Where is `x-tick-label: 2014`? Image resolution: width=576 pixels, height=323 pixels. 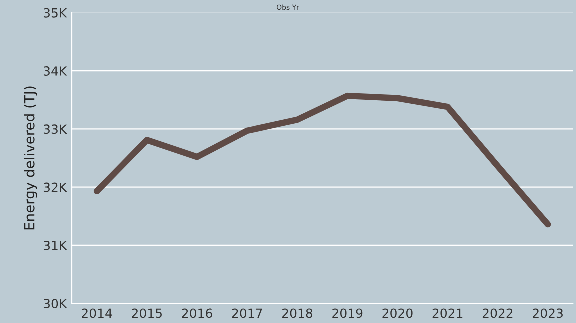 x-tick-label: 2014 is located at coordinates (97, 313).